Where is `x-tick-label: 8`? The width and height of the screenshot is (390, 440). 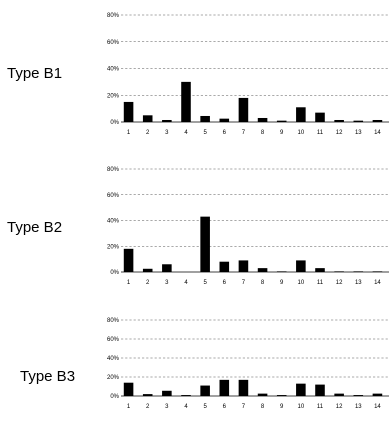 x-tick-label: 8 is located at coordinates (263, 407).